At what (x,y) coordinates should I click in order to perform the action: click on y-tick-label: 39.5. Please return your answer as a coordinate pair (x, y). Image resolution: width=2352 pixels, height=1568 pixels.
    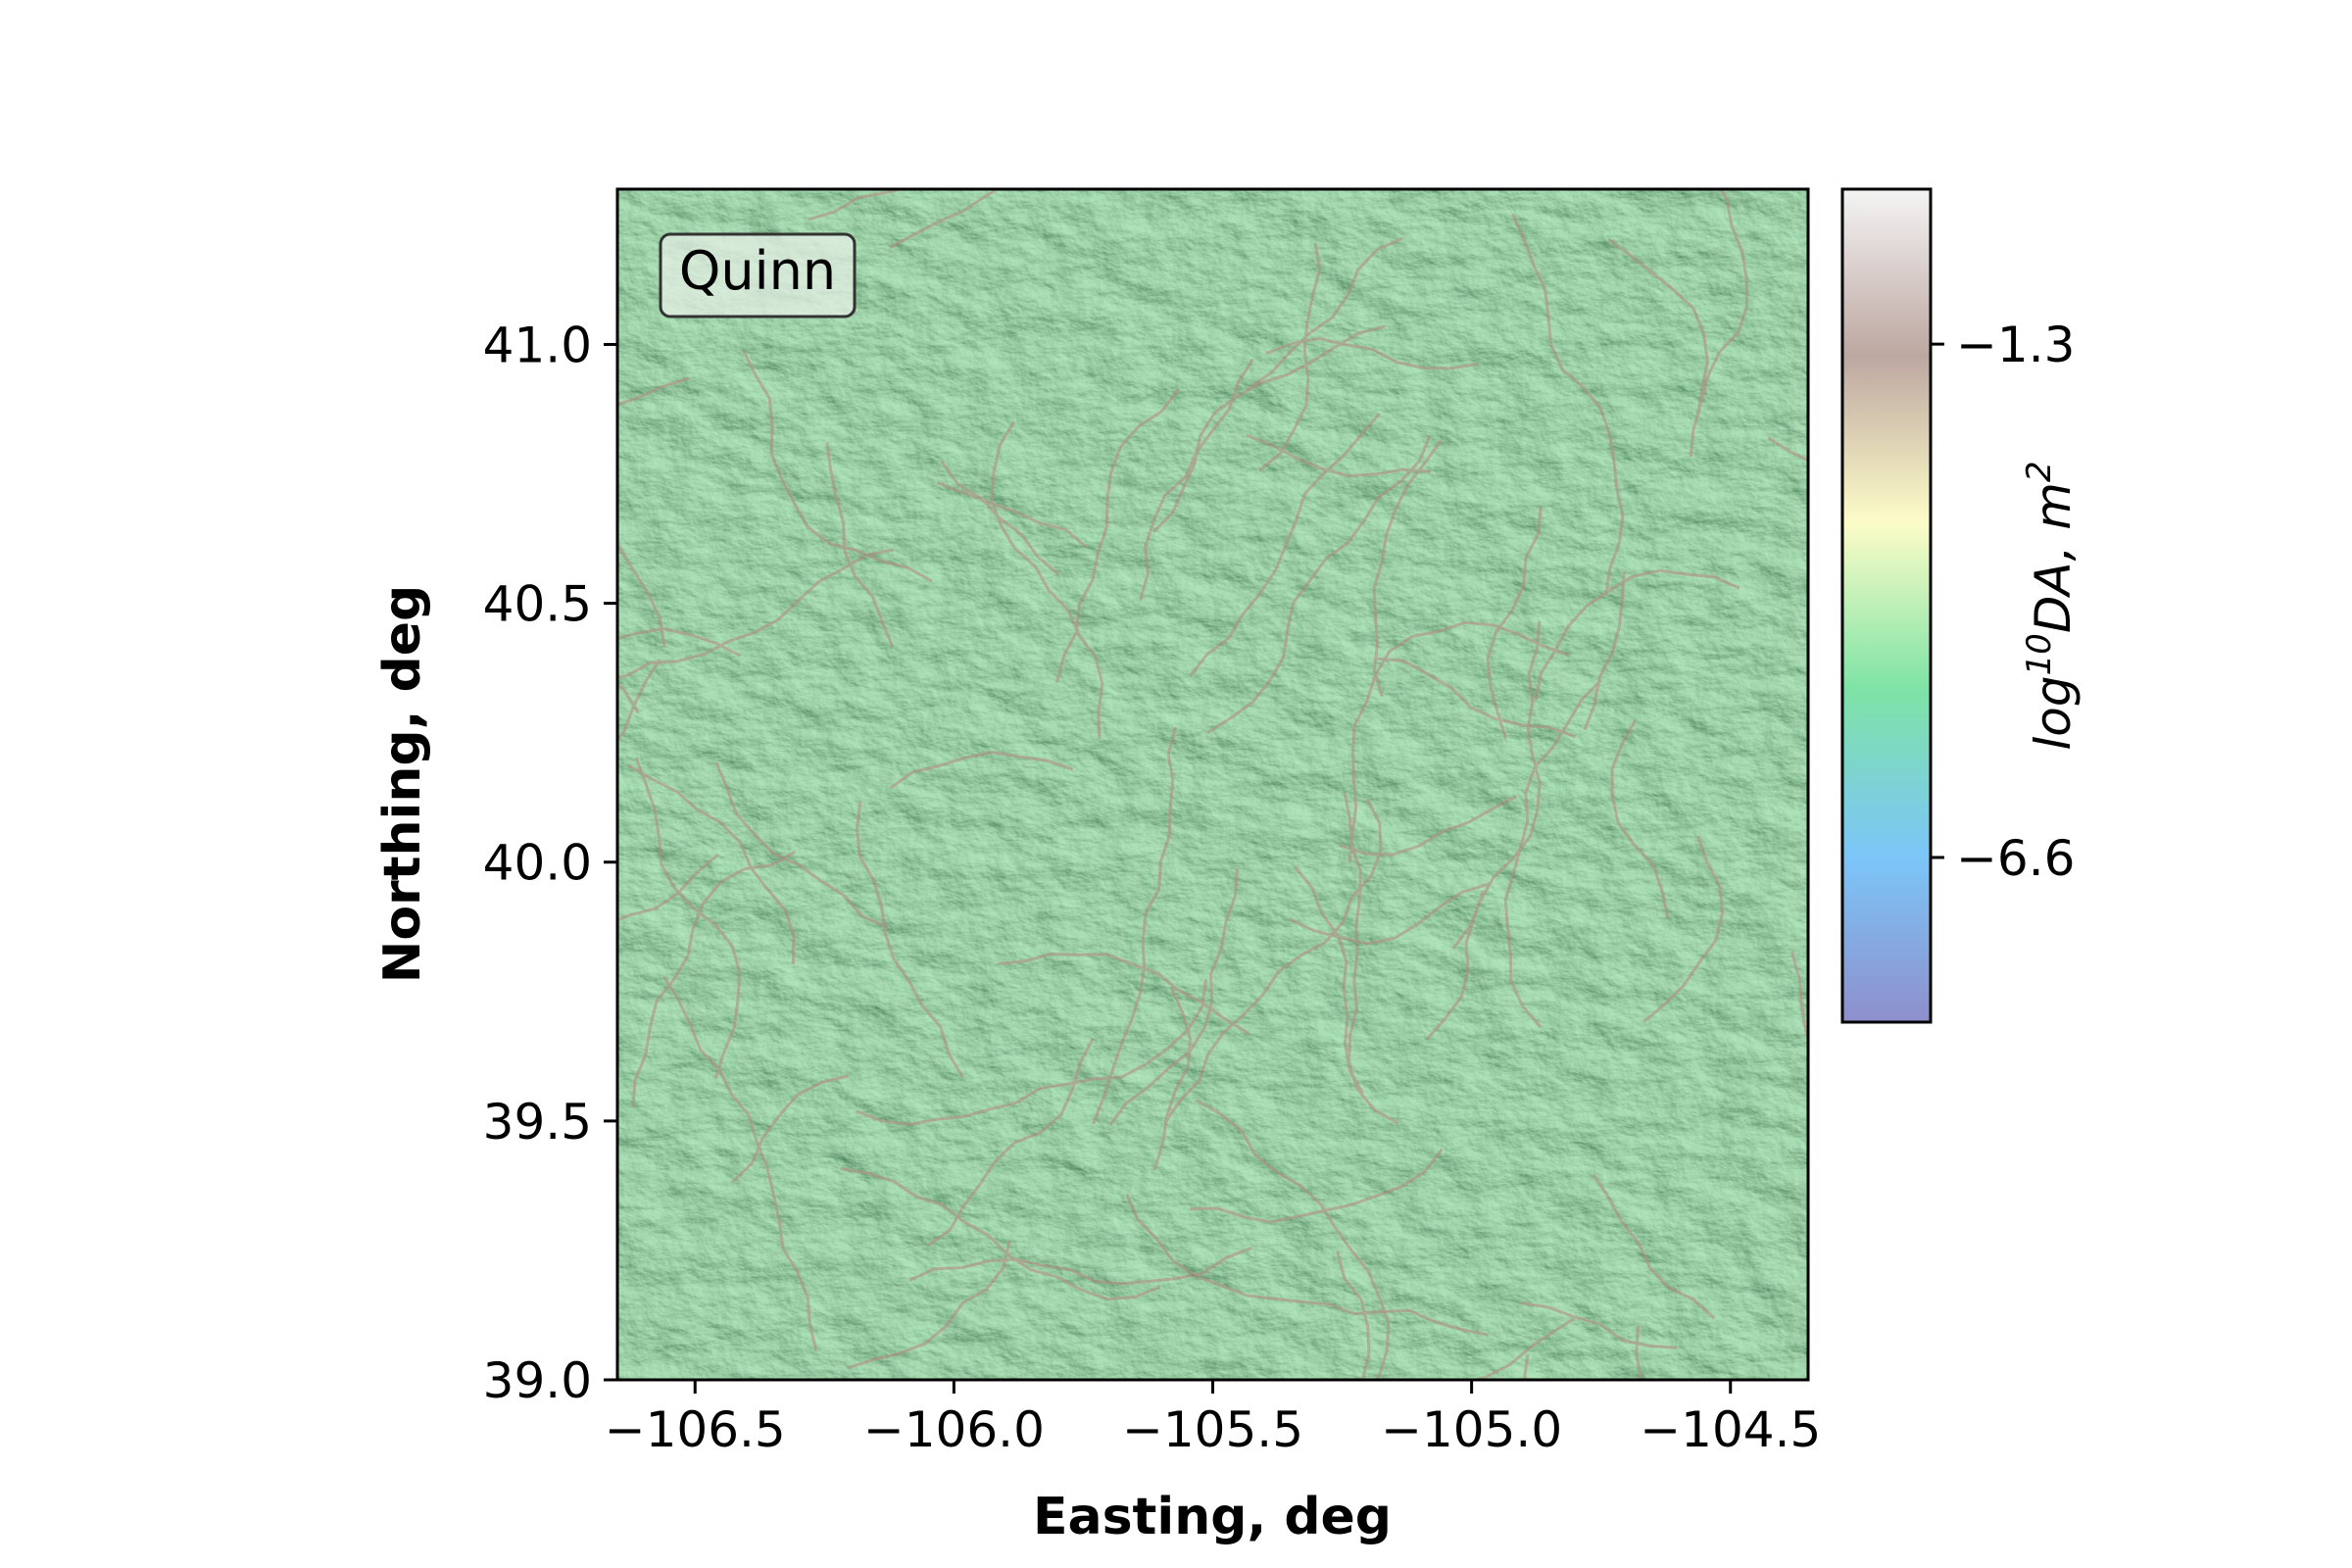
    Looking at the image, I should click on (537, 1122).